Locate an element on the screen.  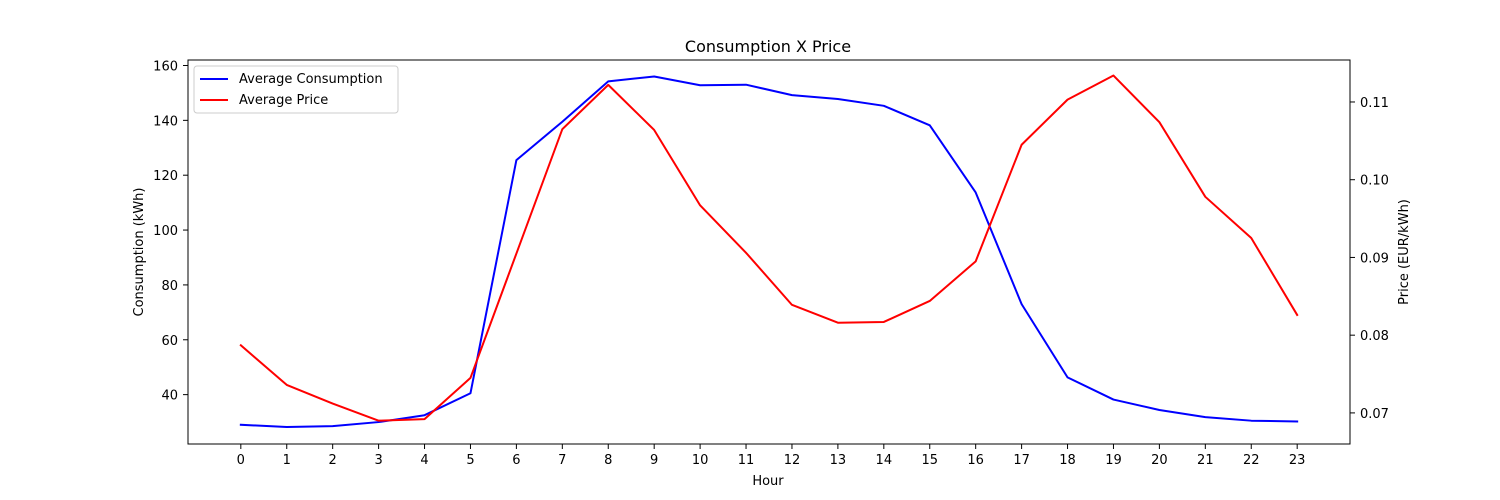
x-tick-label-3: 3 is located at coordinates (378, 460).